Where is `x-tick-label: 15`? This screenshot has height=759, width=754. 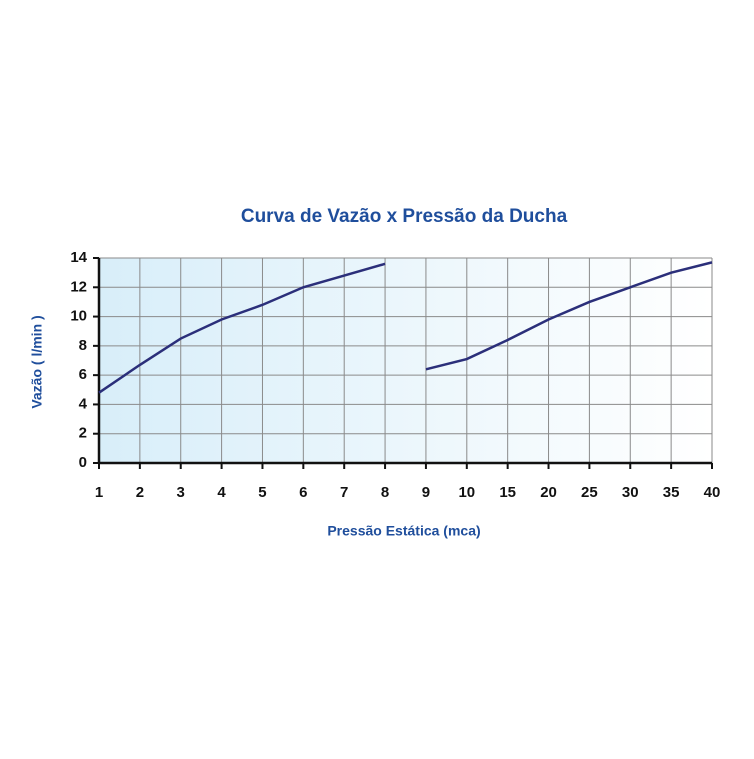 x-tick-label: 15 is located at coordinates (507, 492).